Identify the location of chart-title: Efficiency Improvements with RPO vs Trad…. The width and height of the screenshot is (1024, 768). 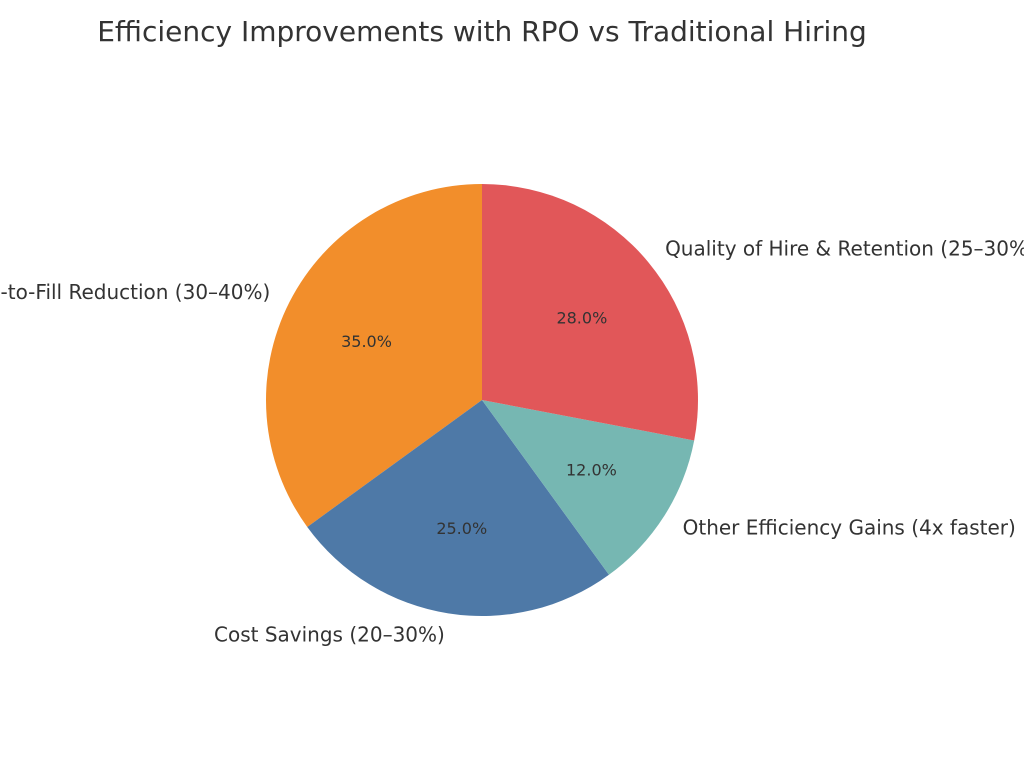
(482, 31).